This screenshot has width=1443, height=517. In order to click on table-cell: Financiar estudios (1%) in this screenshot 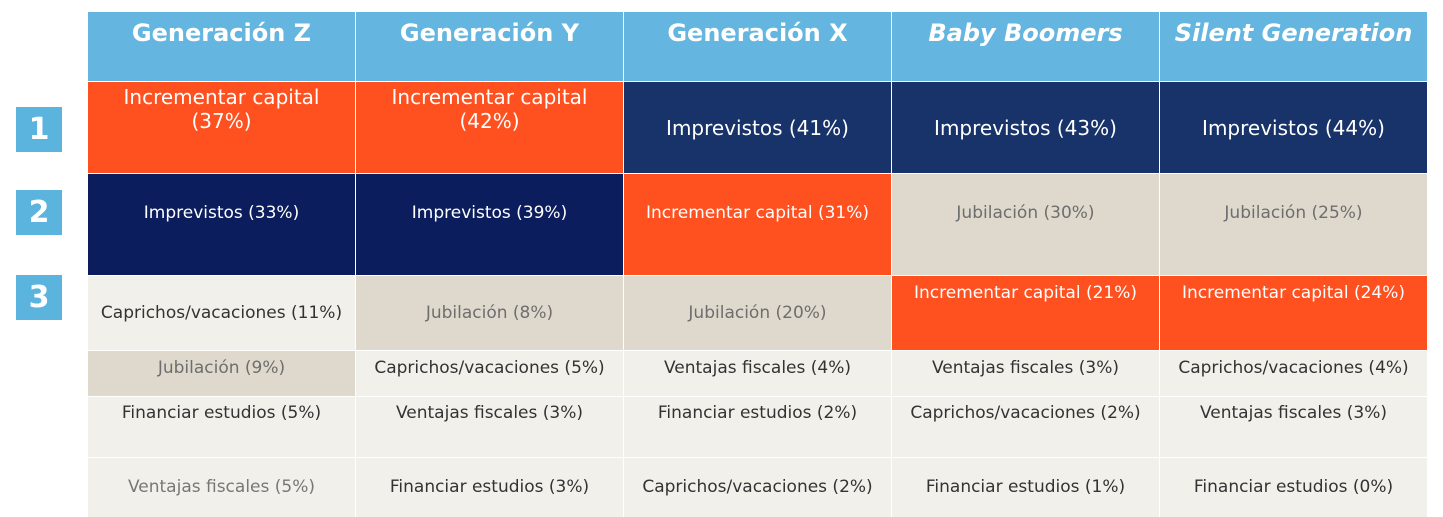, I will do `click(1025, 487)`.